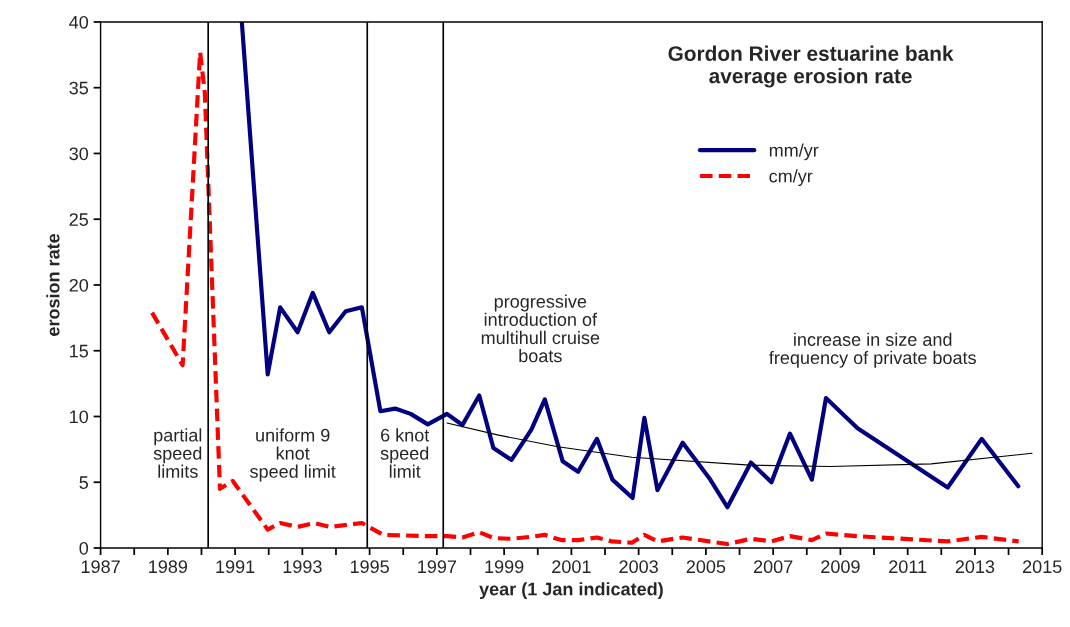 This screenshot has height=627, width=1070. I want to click on annotation: progressive introduction of multihull cruise boats, so click(540, 328).